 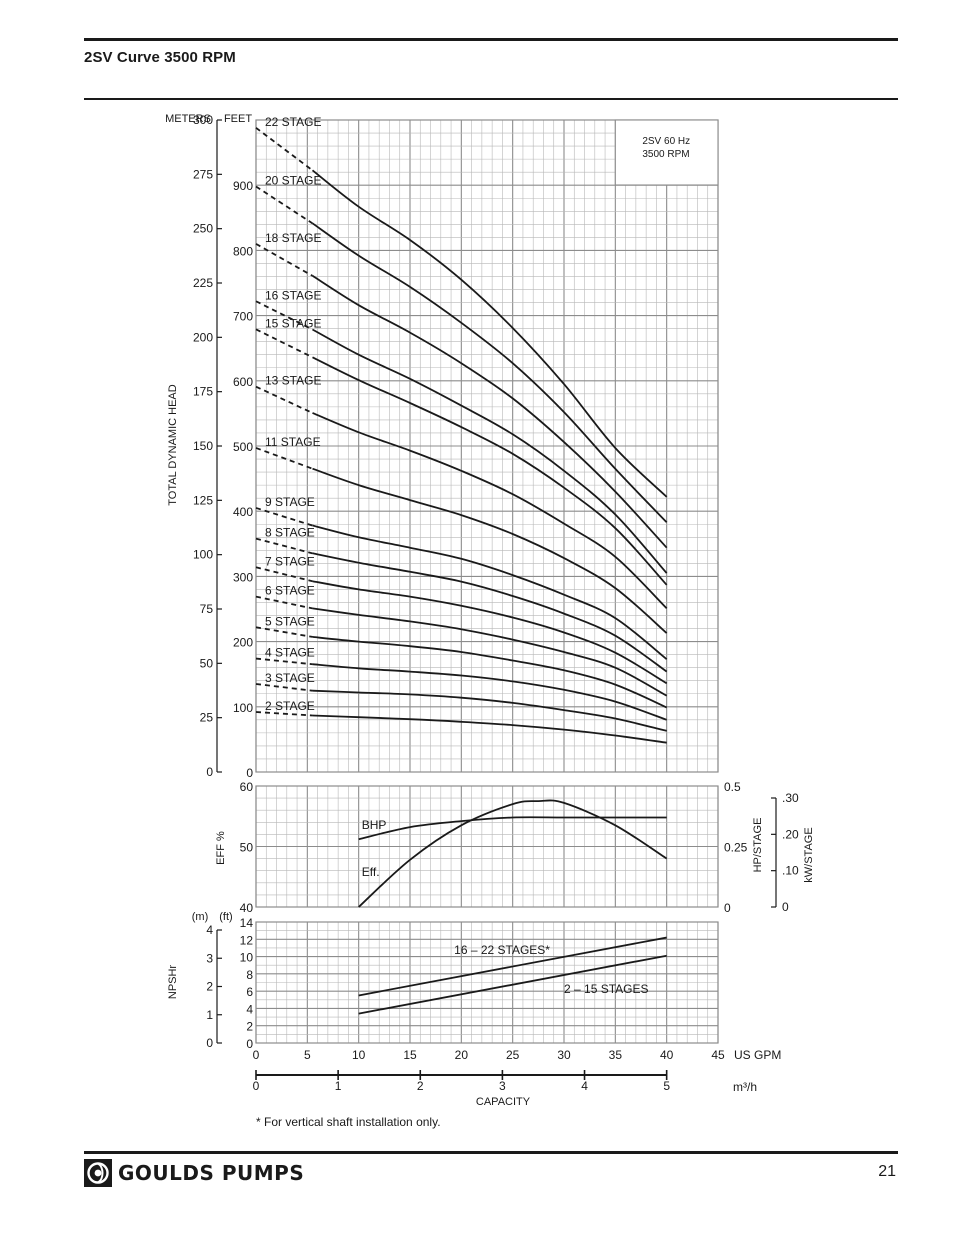 I want to click on curve-11-stage, so click(x=490, y=550).